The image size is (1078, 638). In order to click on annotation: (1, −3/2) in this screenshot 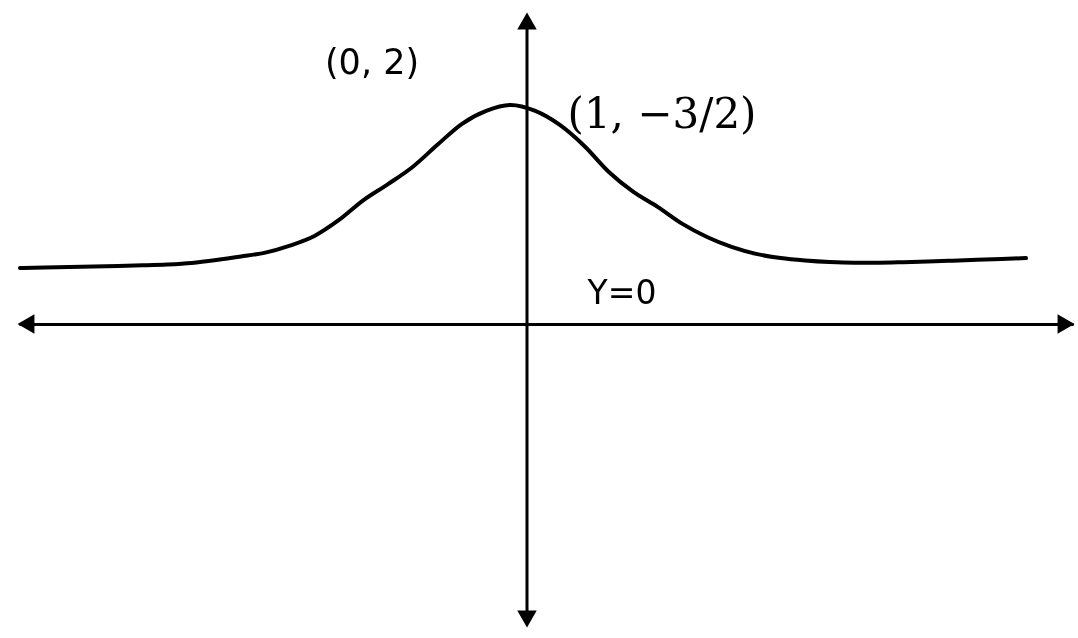, I will do `click(662, 113)`.